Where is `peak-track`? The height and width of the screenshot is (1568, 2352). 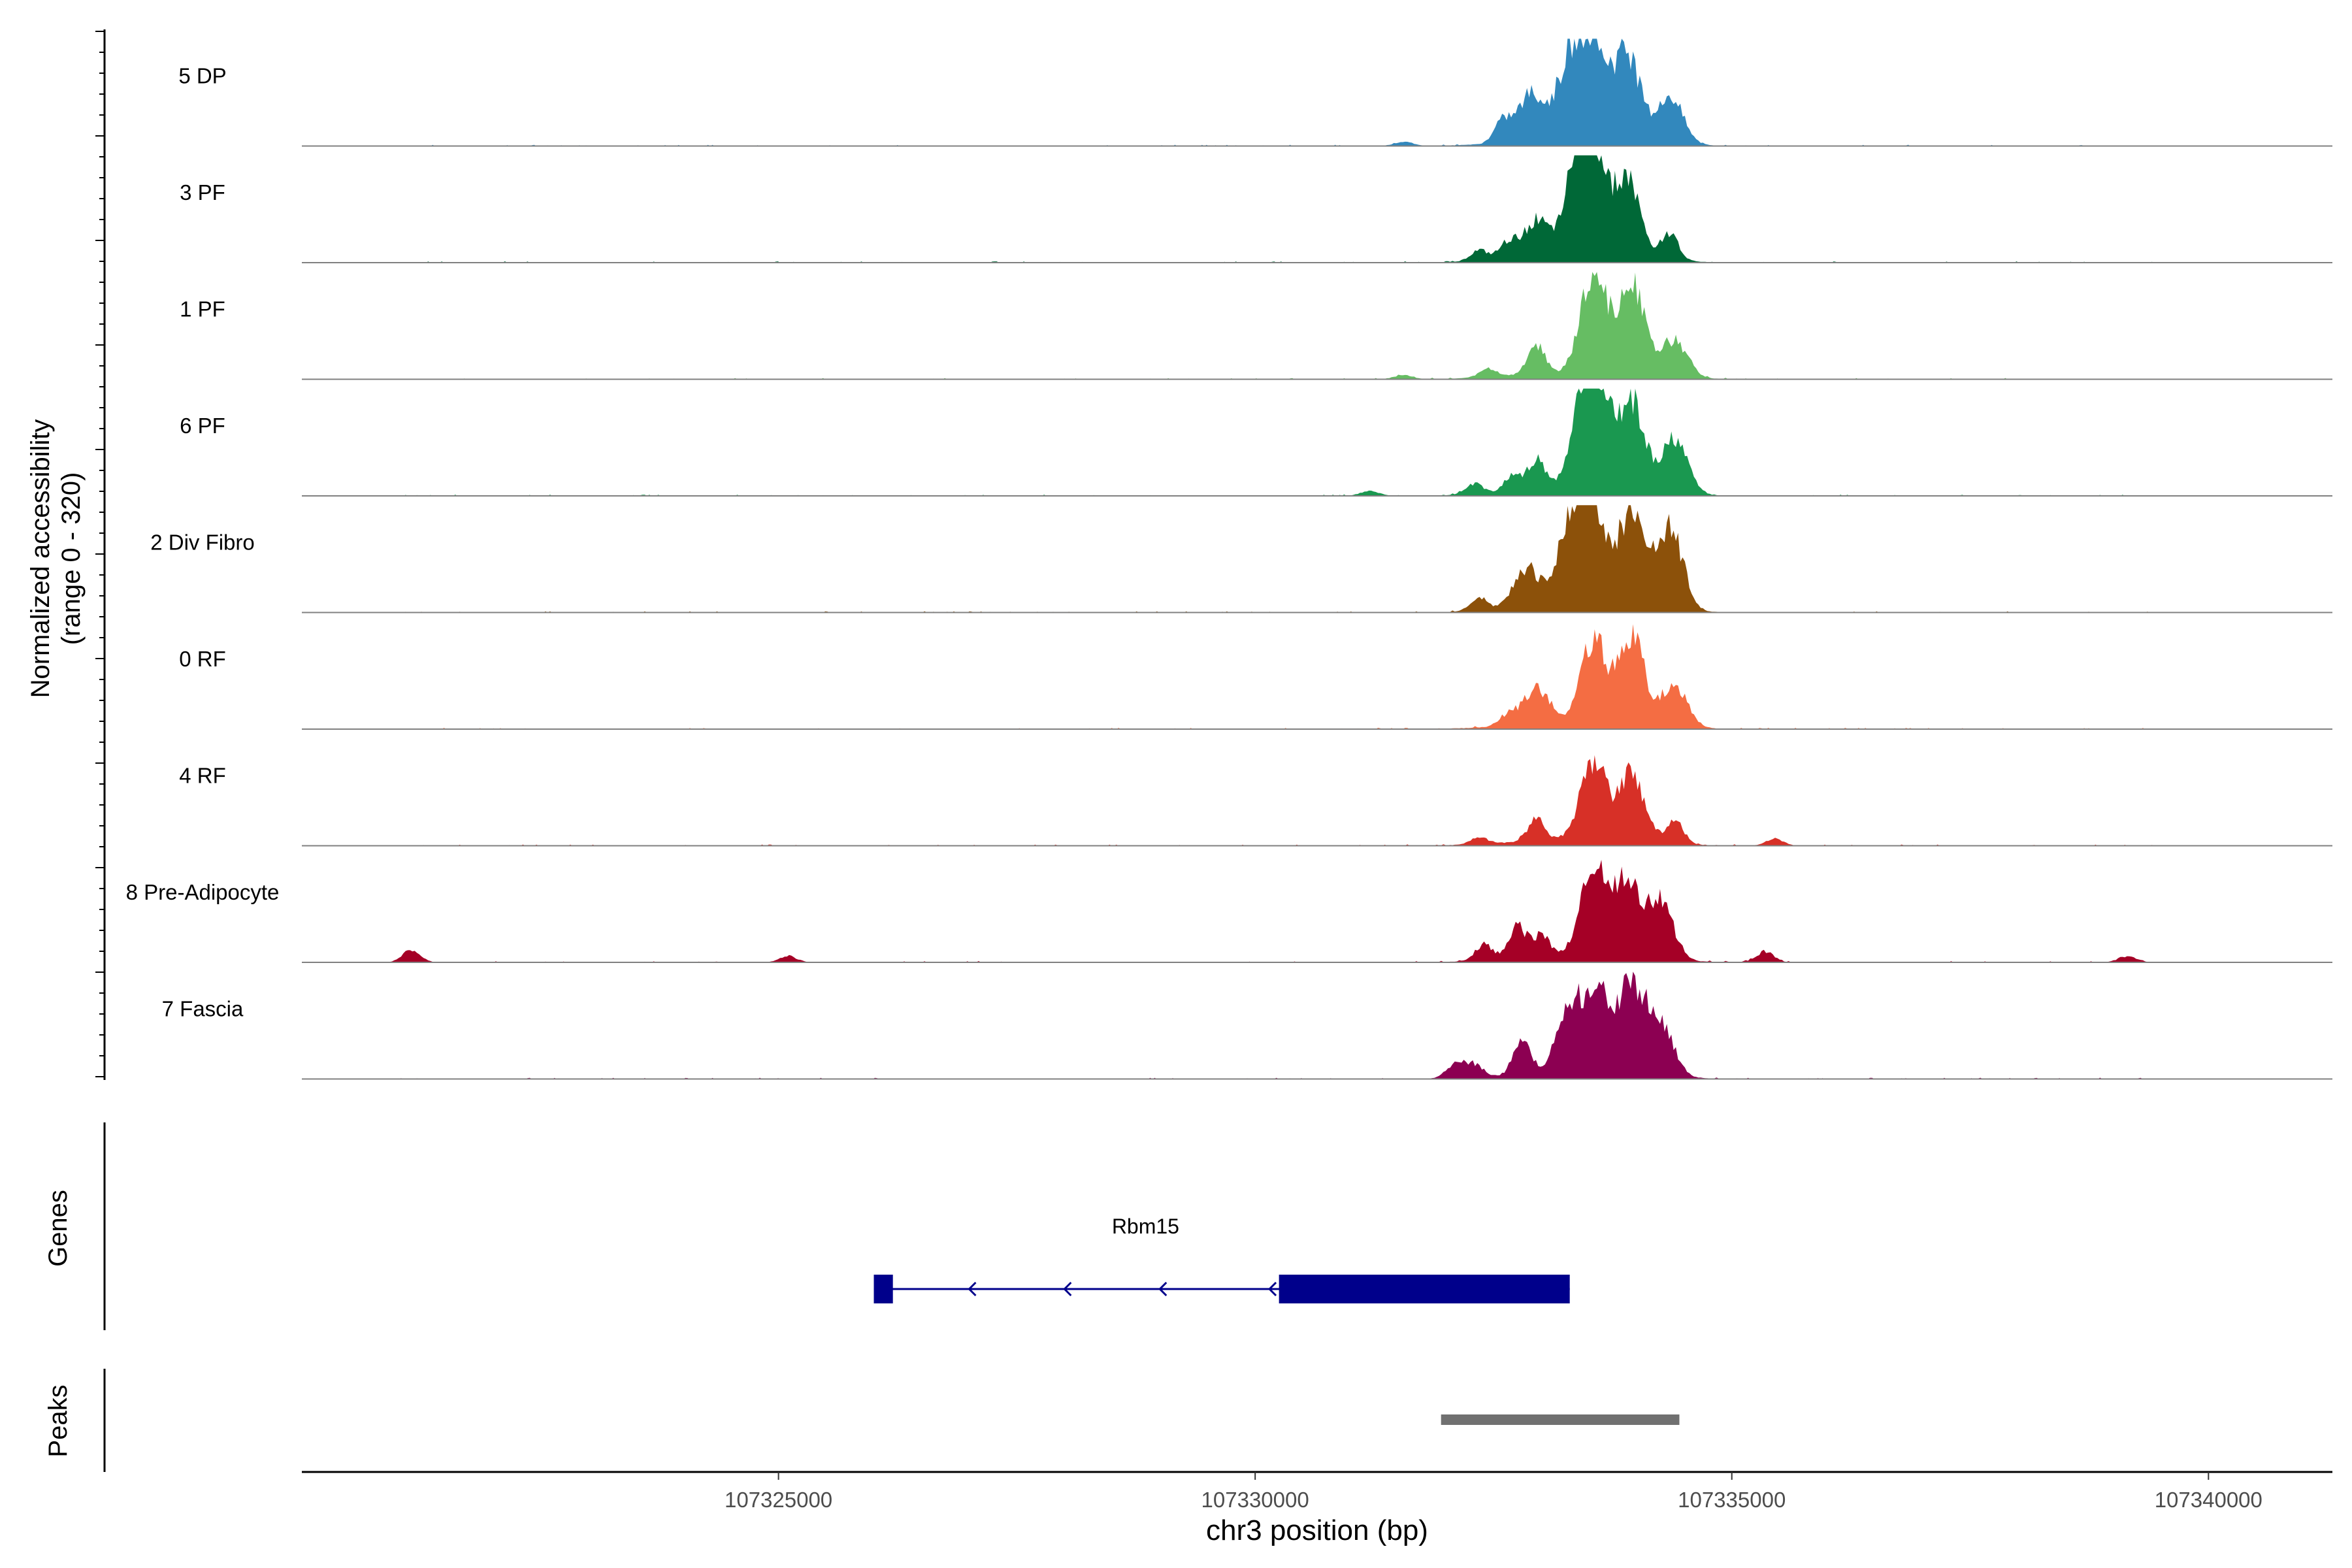 peak-track is located at coordinates (1560, 1419).